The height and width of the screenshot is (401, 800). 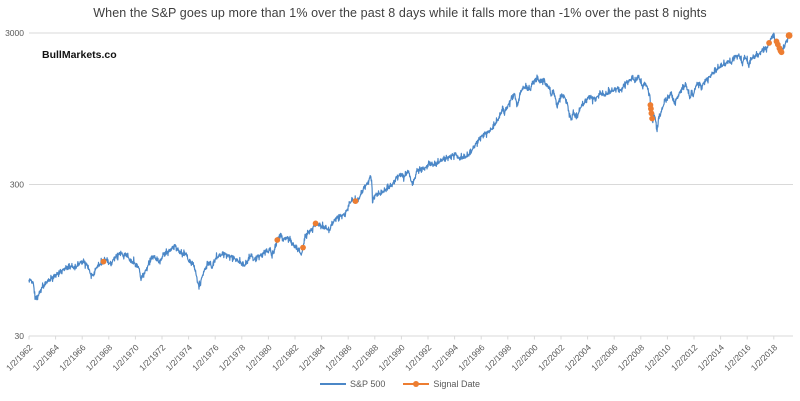 I want to click on watermark-bullmarkets: BullMarkets.co, so click(x=79, y=55).